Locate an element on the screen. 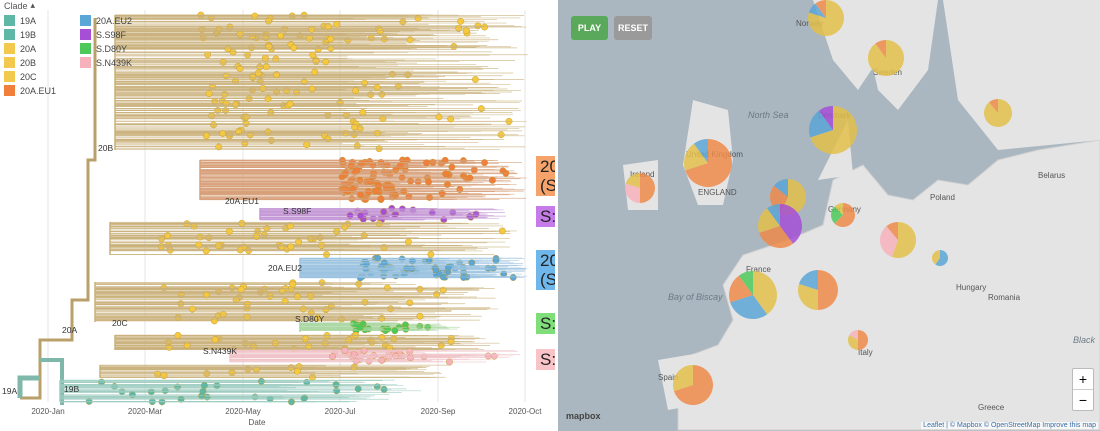 The image size is (1100, 431). map-place-label: Belarus is located at coordinates (1051, 175).